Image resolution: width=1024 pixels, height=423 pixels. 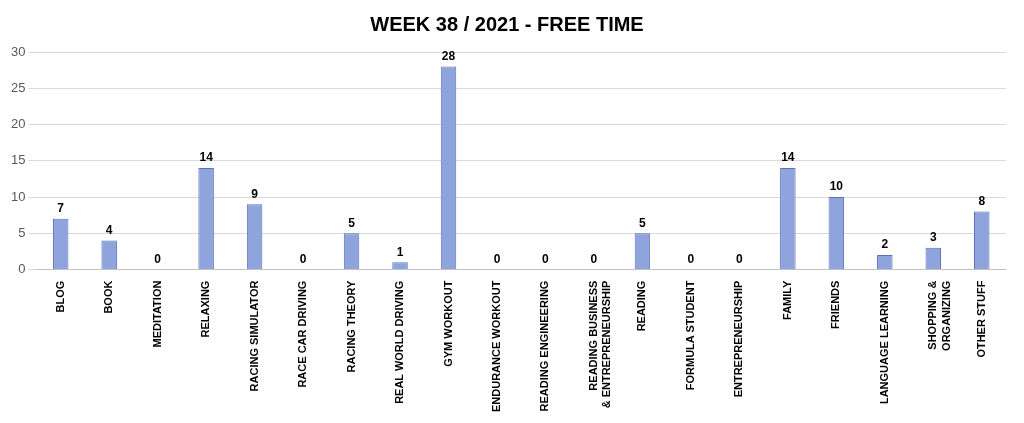 What do you see at coordinates (496, 346) in the screenshot?
I see `x-tick-label: ENDURANCE WORKOUT` at bounding box center [496, 346].